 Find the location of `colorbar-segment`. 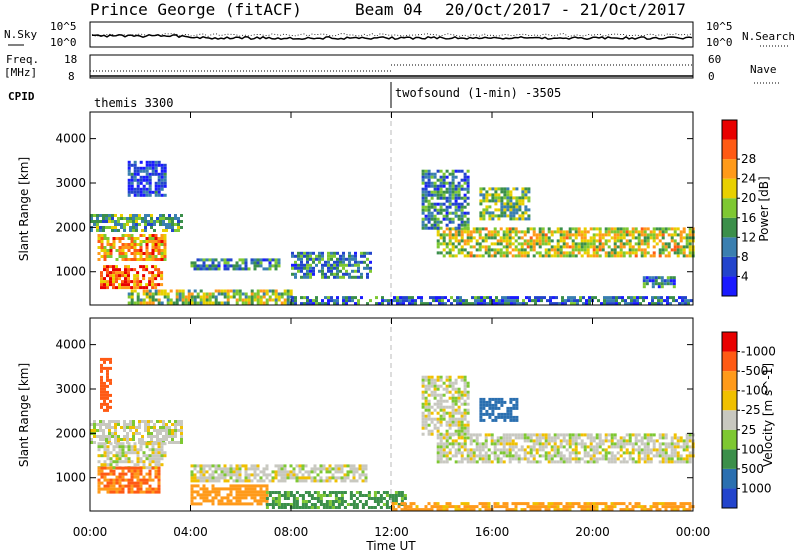

colorbar-segment is located at coordinates (729, 420).